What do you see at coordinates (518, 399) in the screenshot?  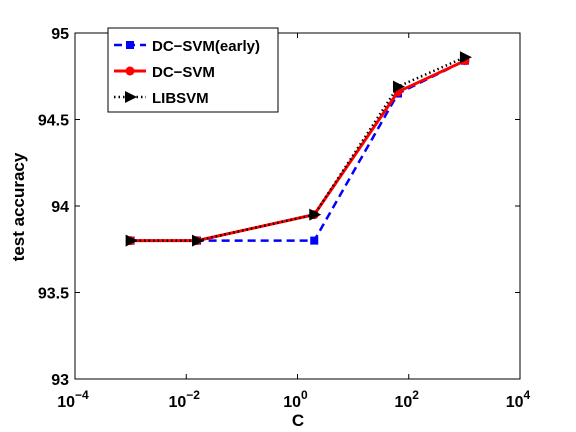 I see `x-tick-label: 10⁴` at bounding box center [518, 399].